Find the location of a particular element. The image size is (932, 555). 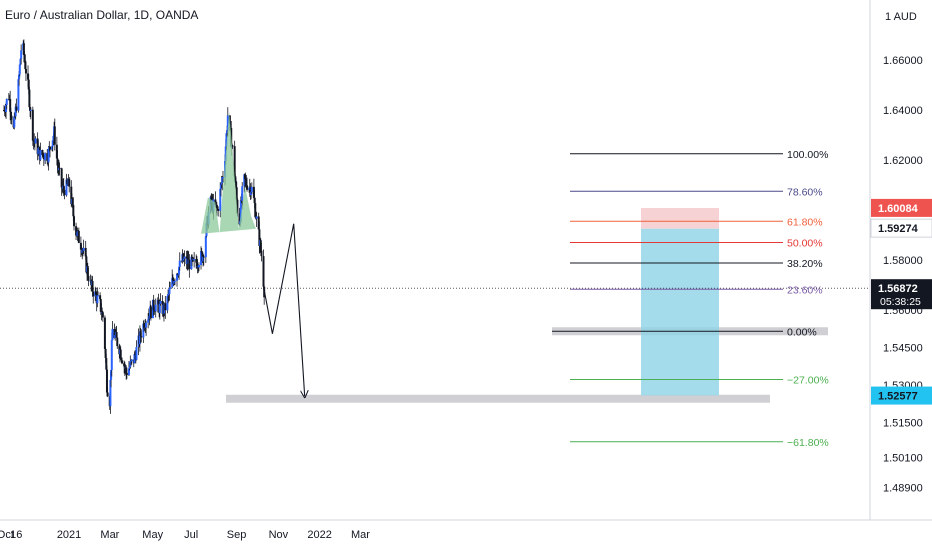

price-tag-label: 1.60084 is located at coordinates (898, 209).